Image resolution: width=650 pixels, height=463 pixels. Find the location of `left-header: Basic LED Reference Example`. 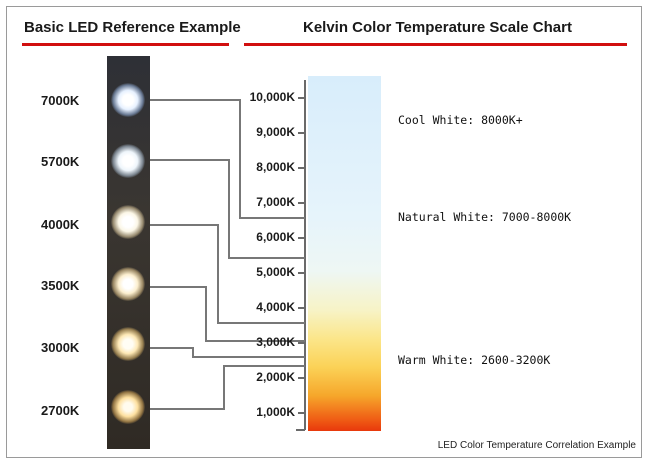

left-header: Basic LED Reference Example is located at coordinates (132, 27).